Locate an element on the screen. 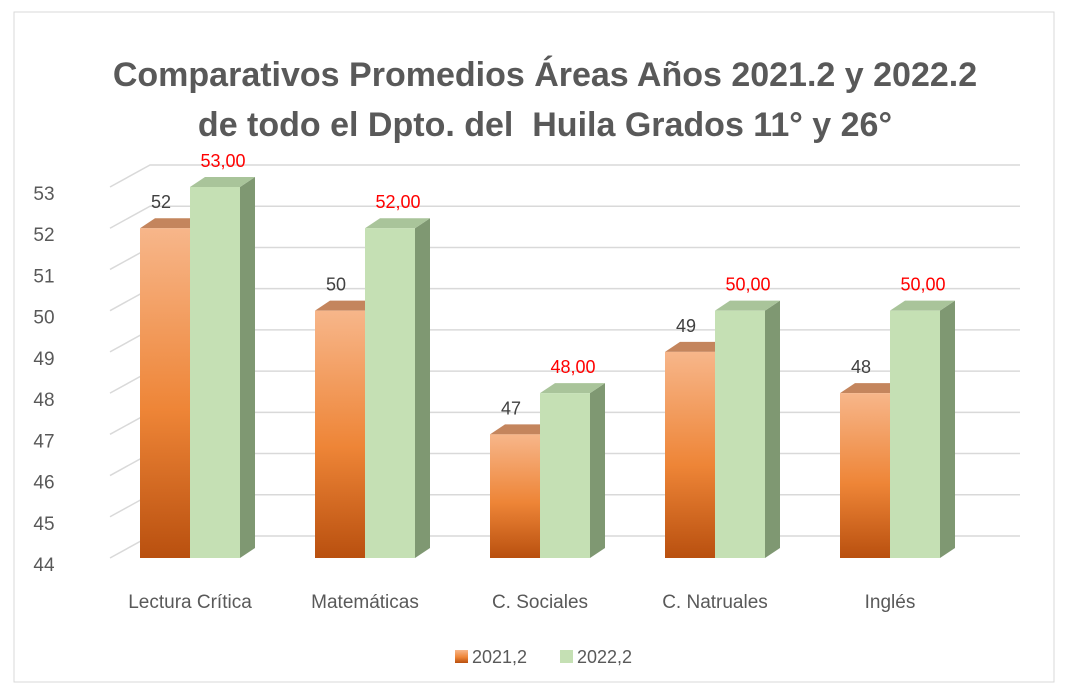 The width and height of the screenshot is (1068, 687). x-tick-label: C. Sociales is located at coordinates (540, 602).